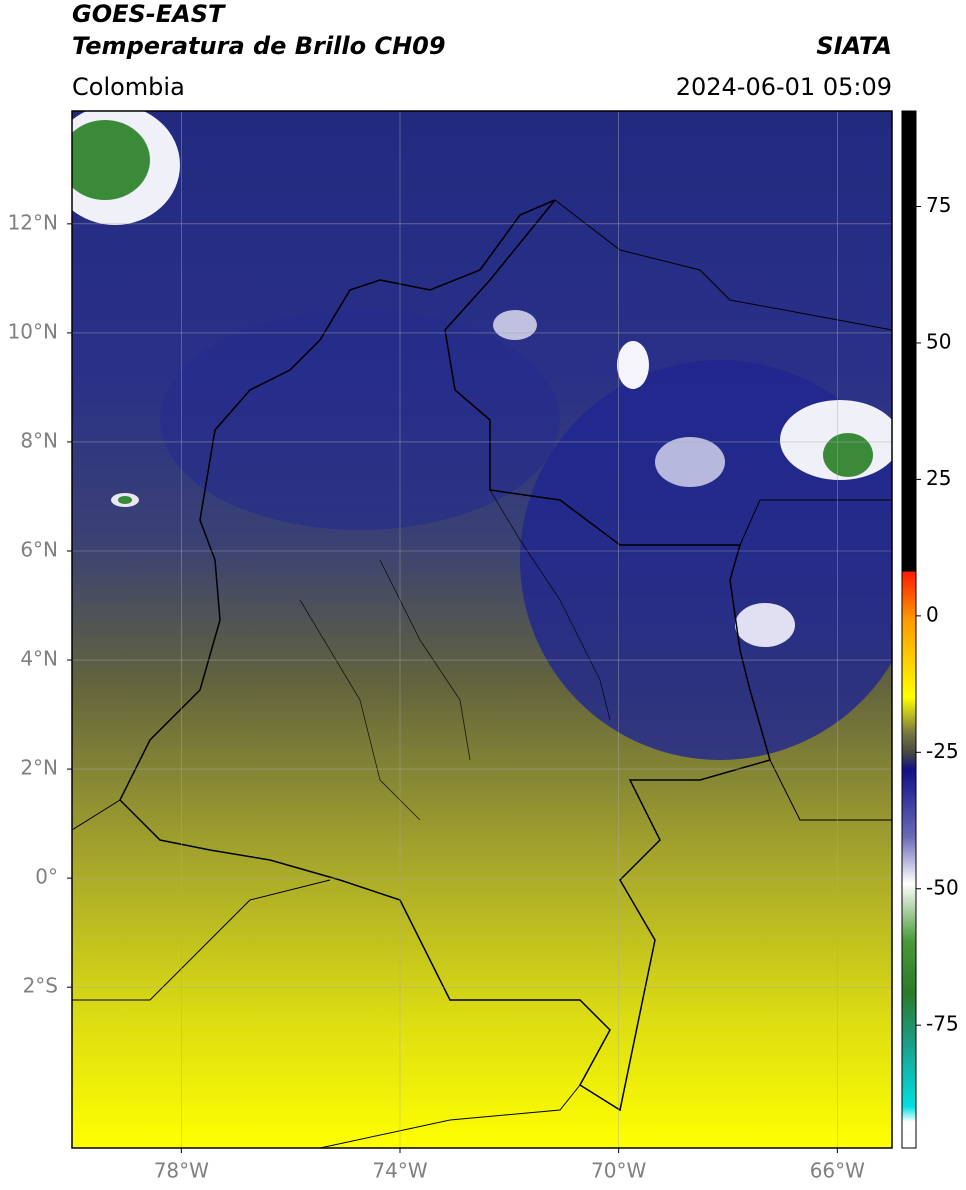  What do you see at coordinates (259, 46) in the screenshot?
I see `title-line2: Temperatura de Brillo CH09` at bounding box center [259, 46].